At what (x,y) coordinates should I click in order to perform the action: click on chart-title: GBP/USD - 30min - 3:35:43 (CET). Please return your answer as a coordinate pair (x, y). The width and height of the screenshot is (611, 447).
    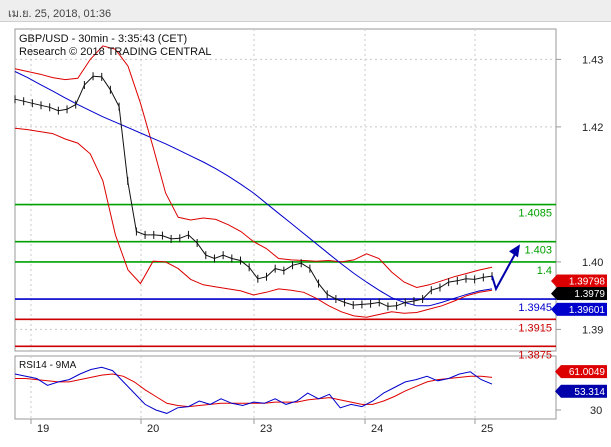
    Looking at the image, I should click on (103, 39).